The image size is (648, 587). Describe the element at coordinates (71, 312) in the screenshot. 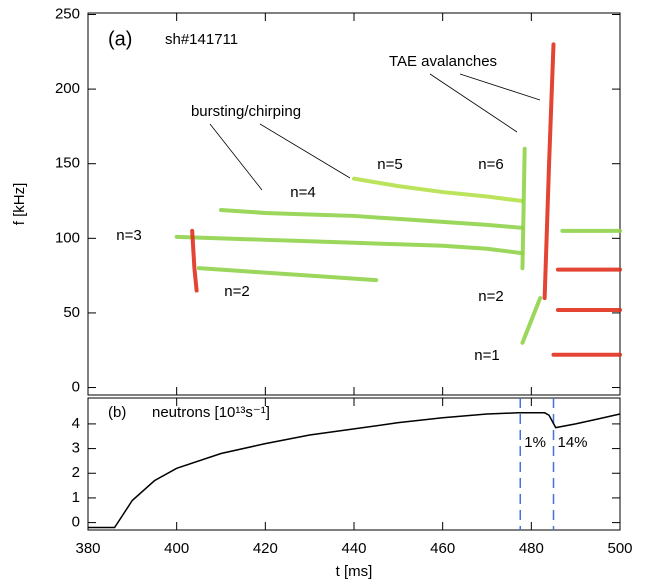

I see `y-tick-label: 50` at that location.